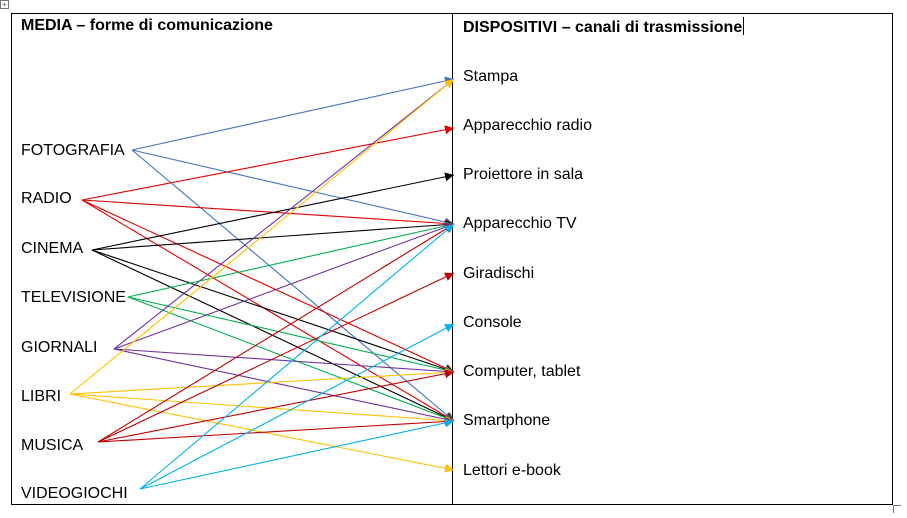 The height and width of the screenshot is (518, 907). Describe the element at coordinates (41, 396) in the screenshot. I see `media-item-libri: LIBRI` at that location.